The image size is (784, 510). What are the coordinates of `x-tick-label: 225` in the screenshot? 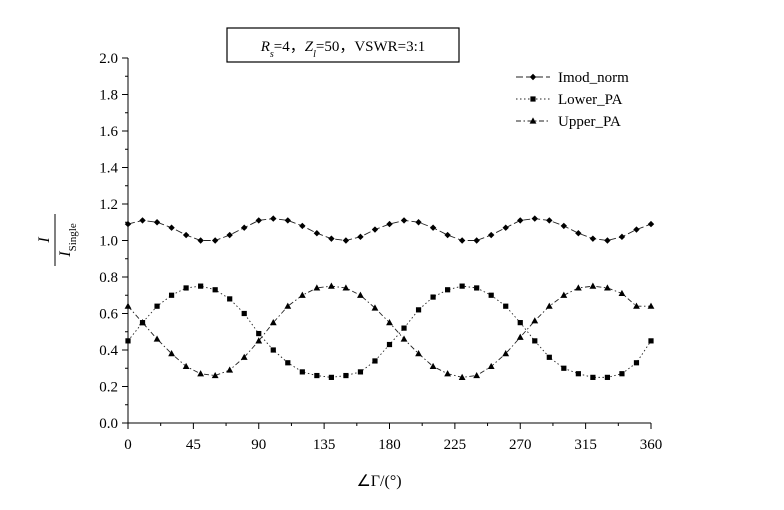 It's located at (455, 445).